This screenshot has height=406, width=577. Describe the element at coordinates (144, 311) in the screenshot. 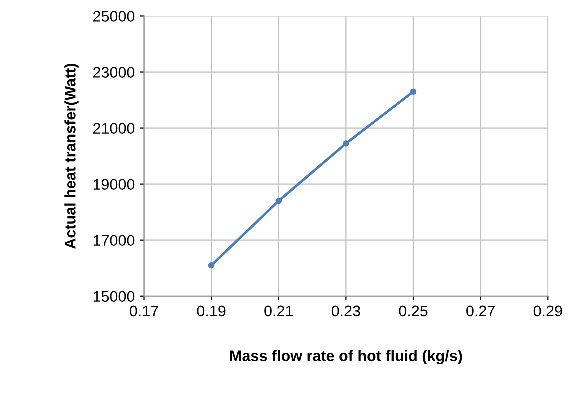

I see `x-tick-label: 0.17` at that location.